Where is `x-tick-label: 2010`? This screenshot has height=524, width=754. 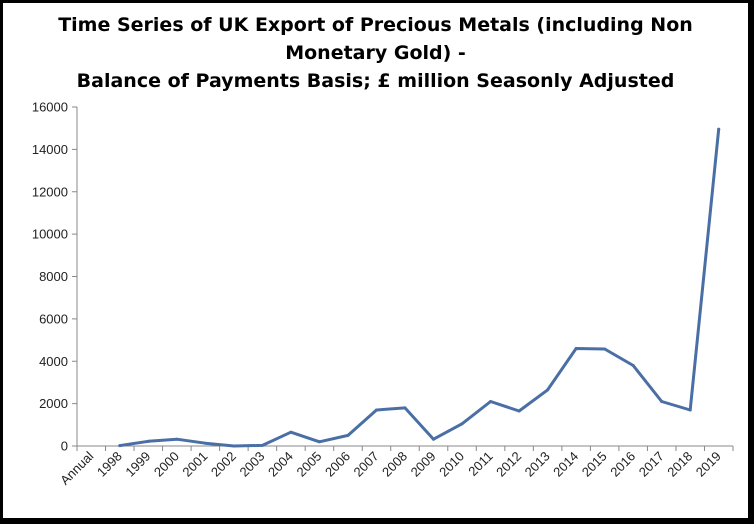
x-tick-label: 2010 is located at coordinates (451, 464).